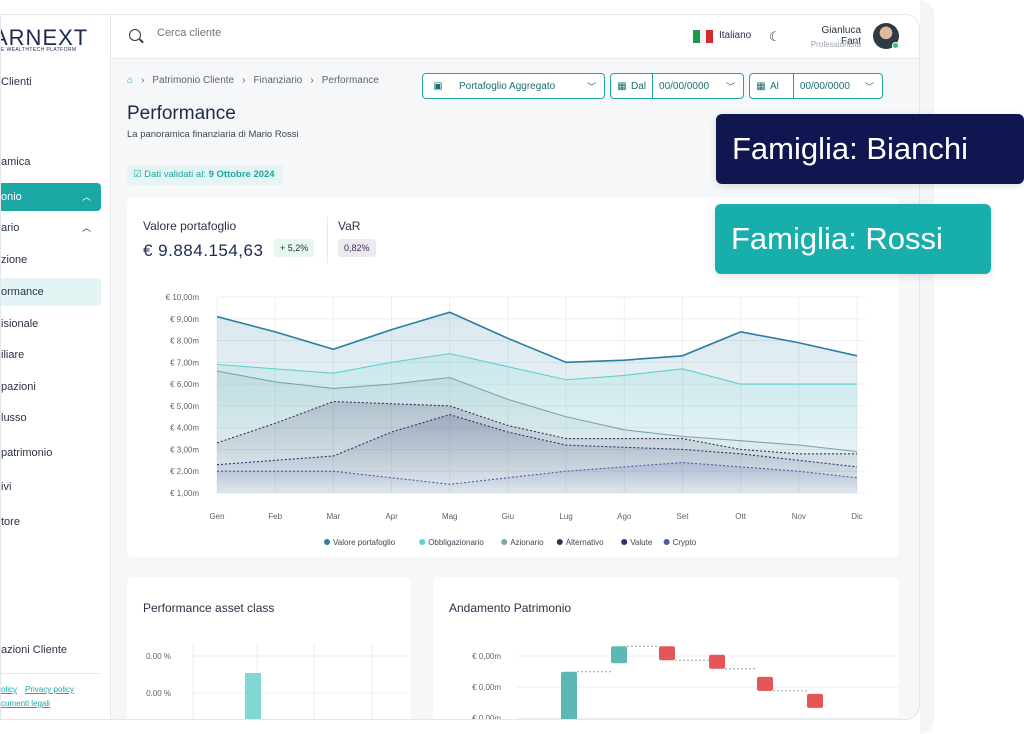 The width and height of the screenshot is (1024, 734). I want to click on sidebar-item-previsionale: isionale, so click(51, 324).